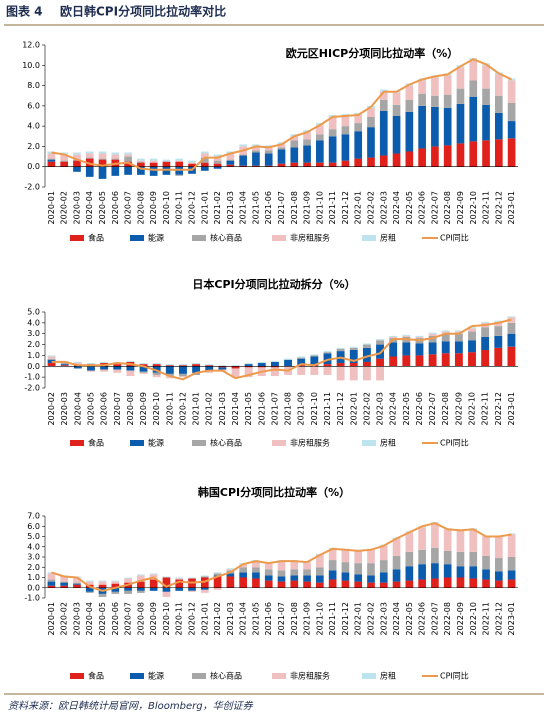 The image size is (548, 728). I want to click on cpi-line, so click(281, 557).